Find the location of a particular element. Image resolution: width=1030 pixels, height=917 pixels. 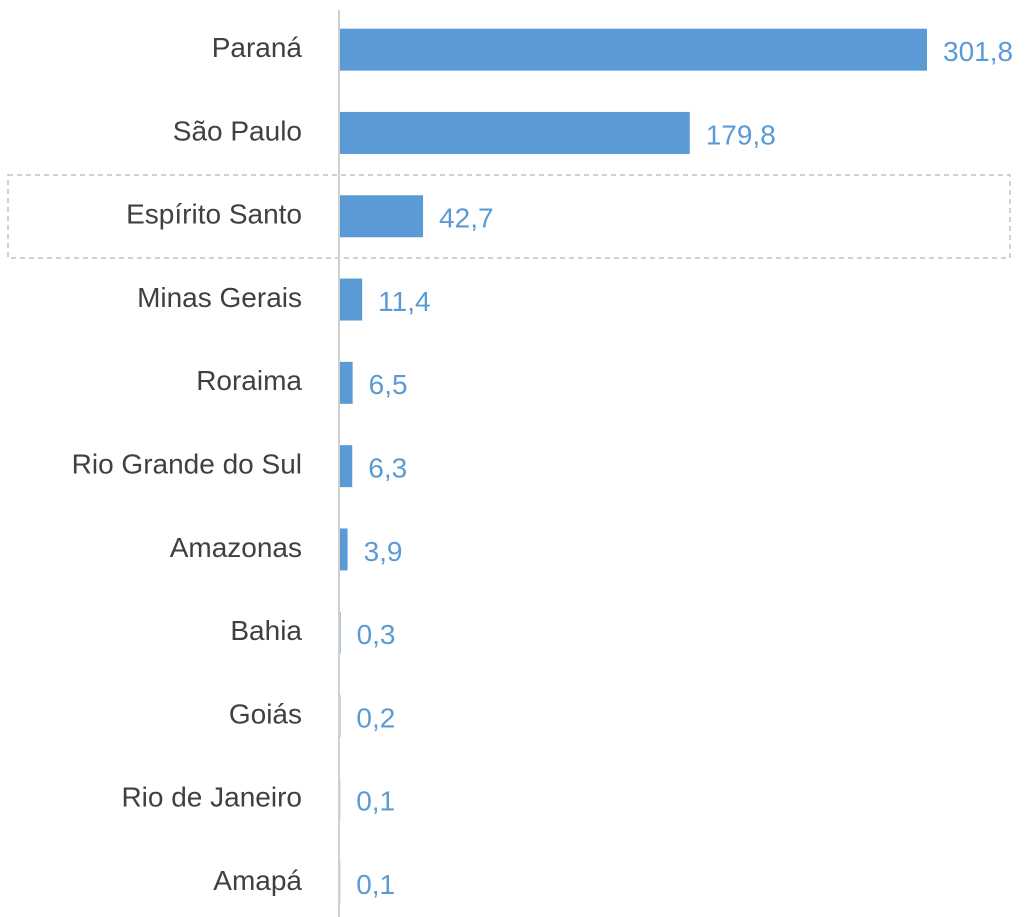

value-label: 42,7 is located at coordinates (466, 218).